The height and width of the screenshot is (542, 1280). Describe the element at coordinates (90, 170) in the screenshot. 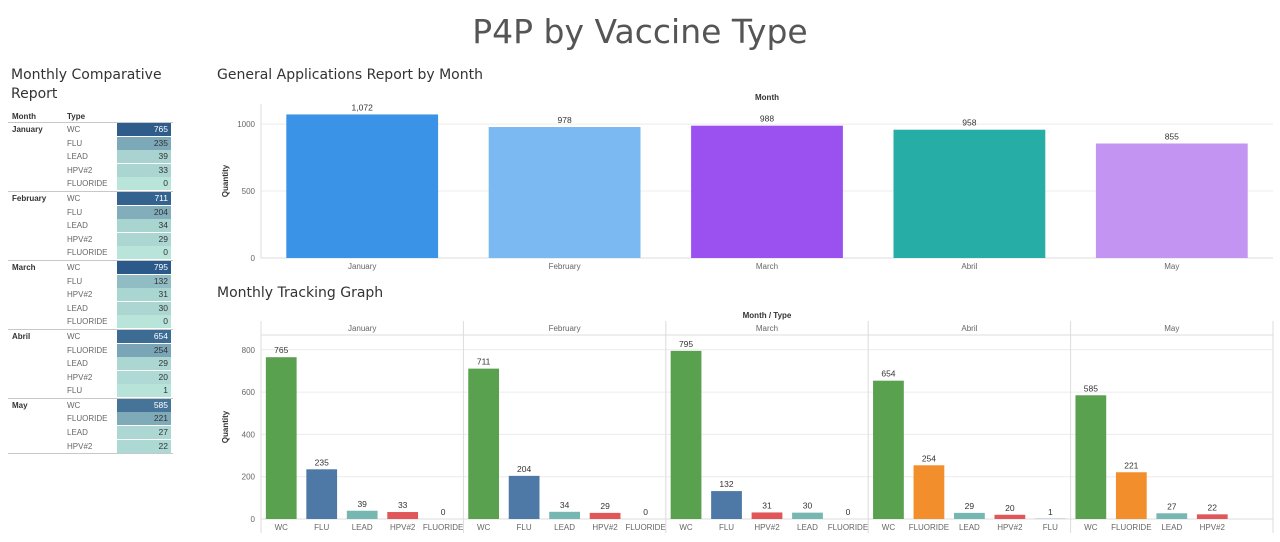

I see `table-row: HPV#2 33` at that location.